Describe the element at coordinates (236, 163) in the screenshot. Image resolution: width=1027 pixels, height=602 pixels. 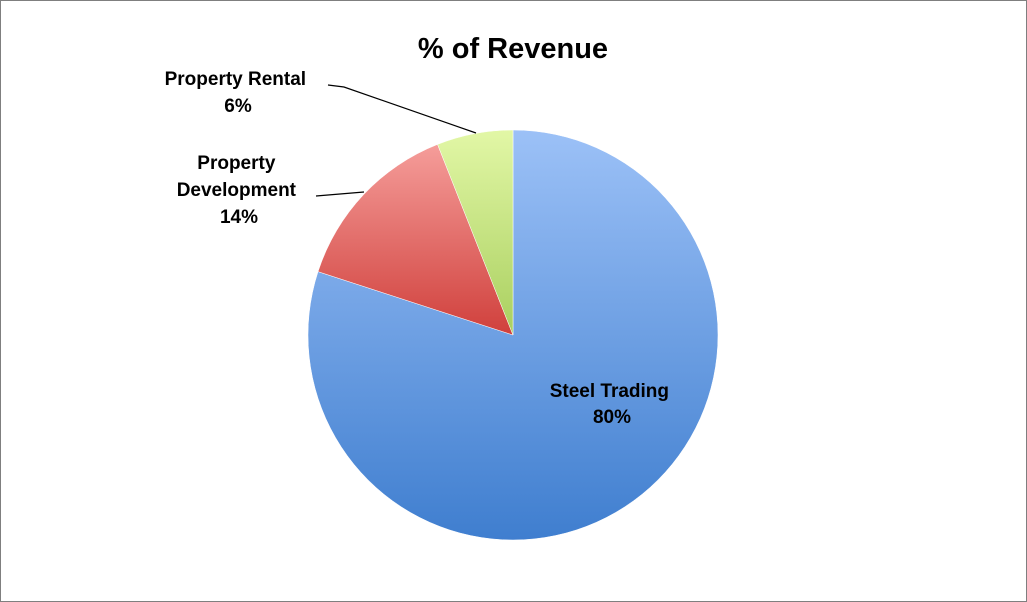
I see `slice-category-property-development-line1: Property` at that location.